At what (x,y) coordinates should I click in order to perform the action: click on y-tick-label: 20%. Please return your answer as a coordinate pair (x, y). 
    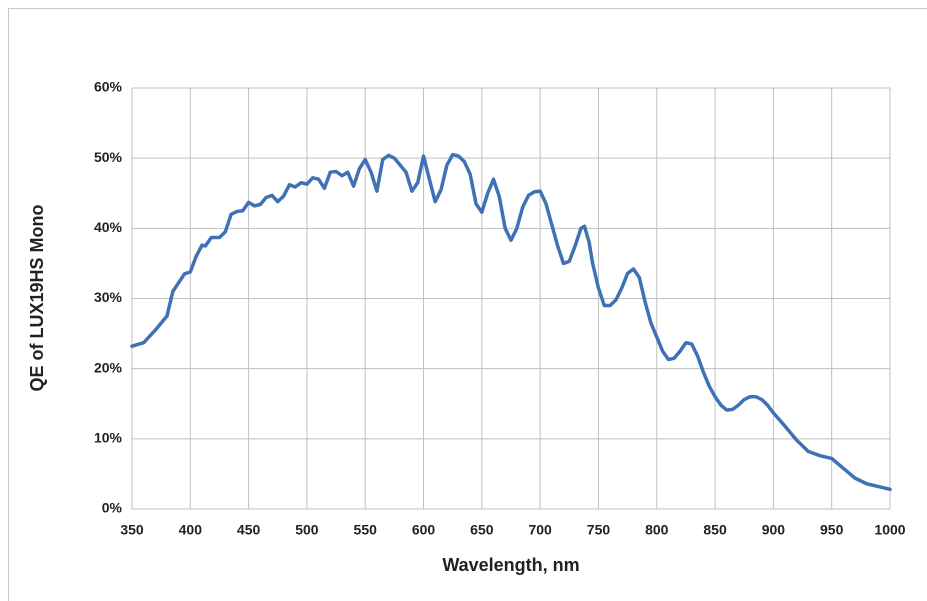
    Looking at the image, I should click on (108, 367).